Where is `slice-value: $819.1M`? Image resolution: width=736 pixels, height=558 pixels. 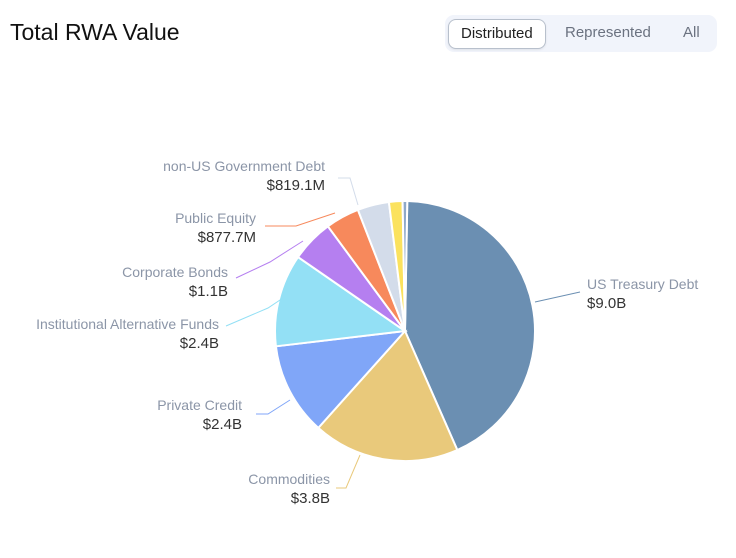
slice-value: $819.1M is located at coordinates (295, 185).